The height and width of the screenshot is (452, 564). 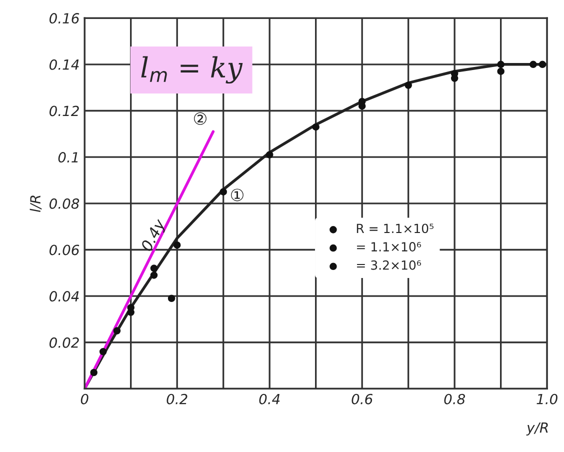 What do you see at coordinates (64, 296) in the screenshot?
I see `y-tick-label: 0.04` at bounding box center [64, 296].